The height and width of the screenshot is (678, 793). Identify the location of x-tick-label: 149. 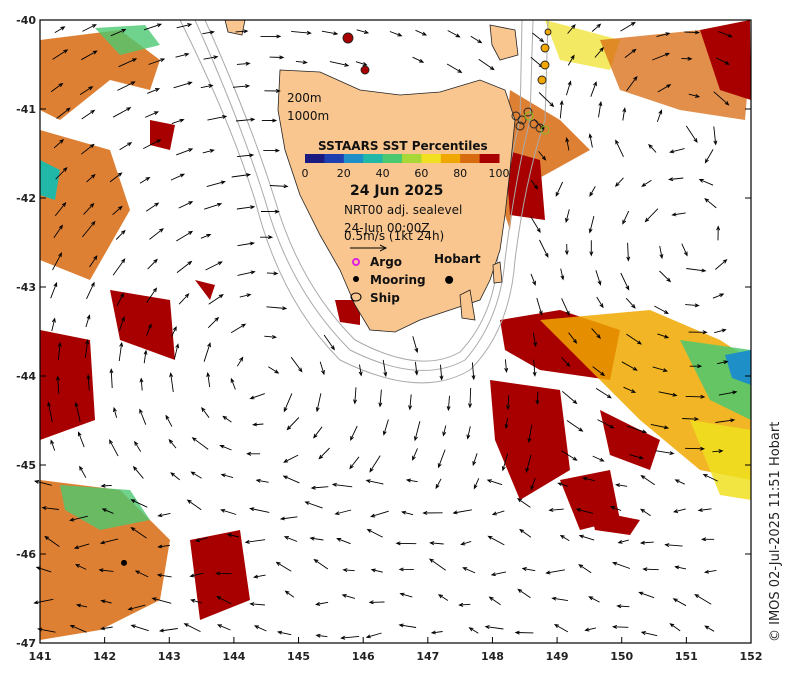
(557, 656).